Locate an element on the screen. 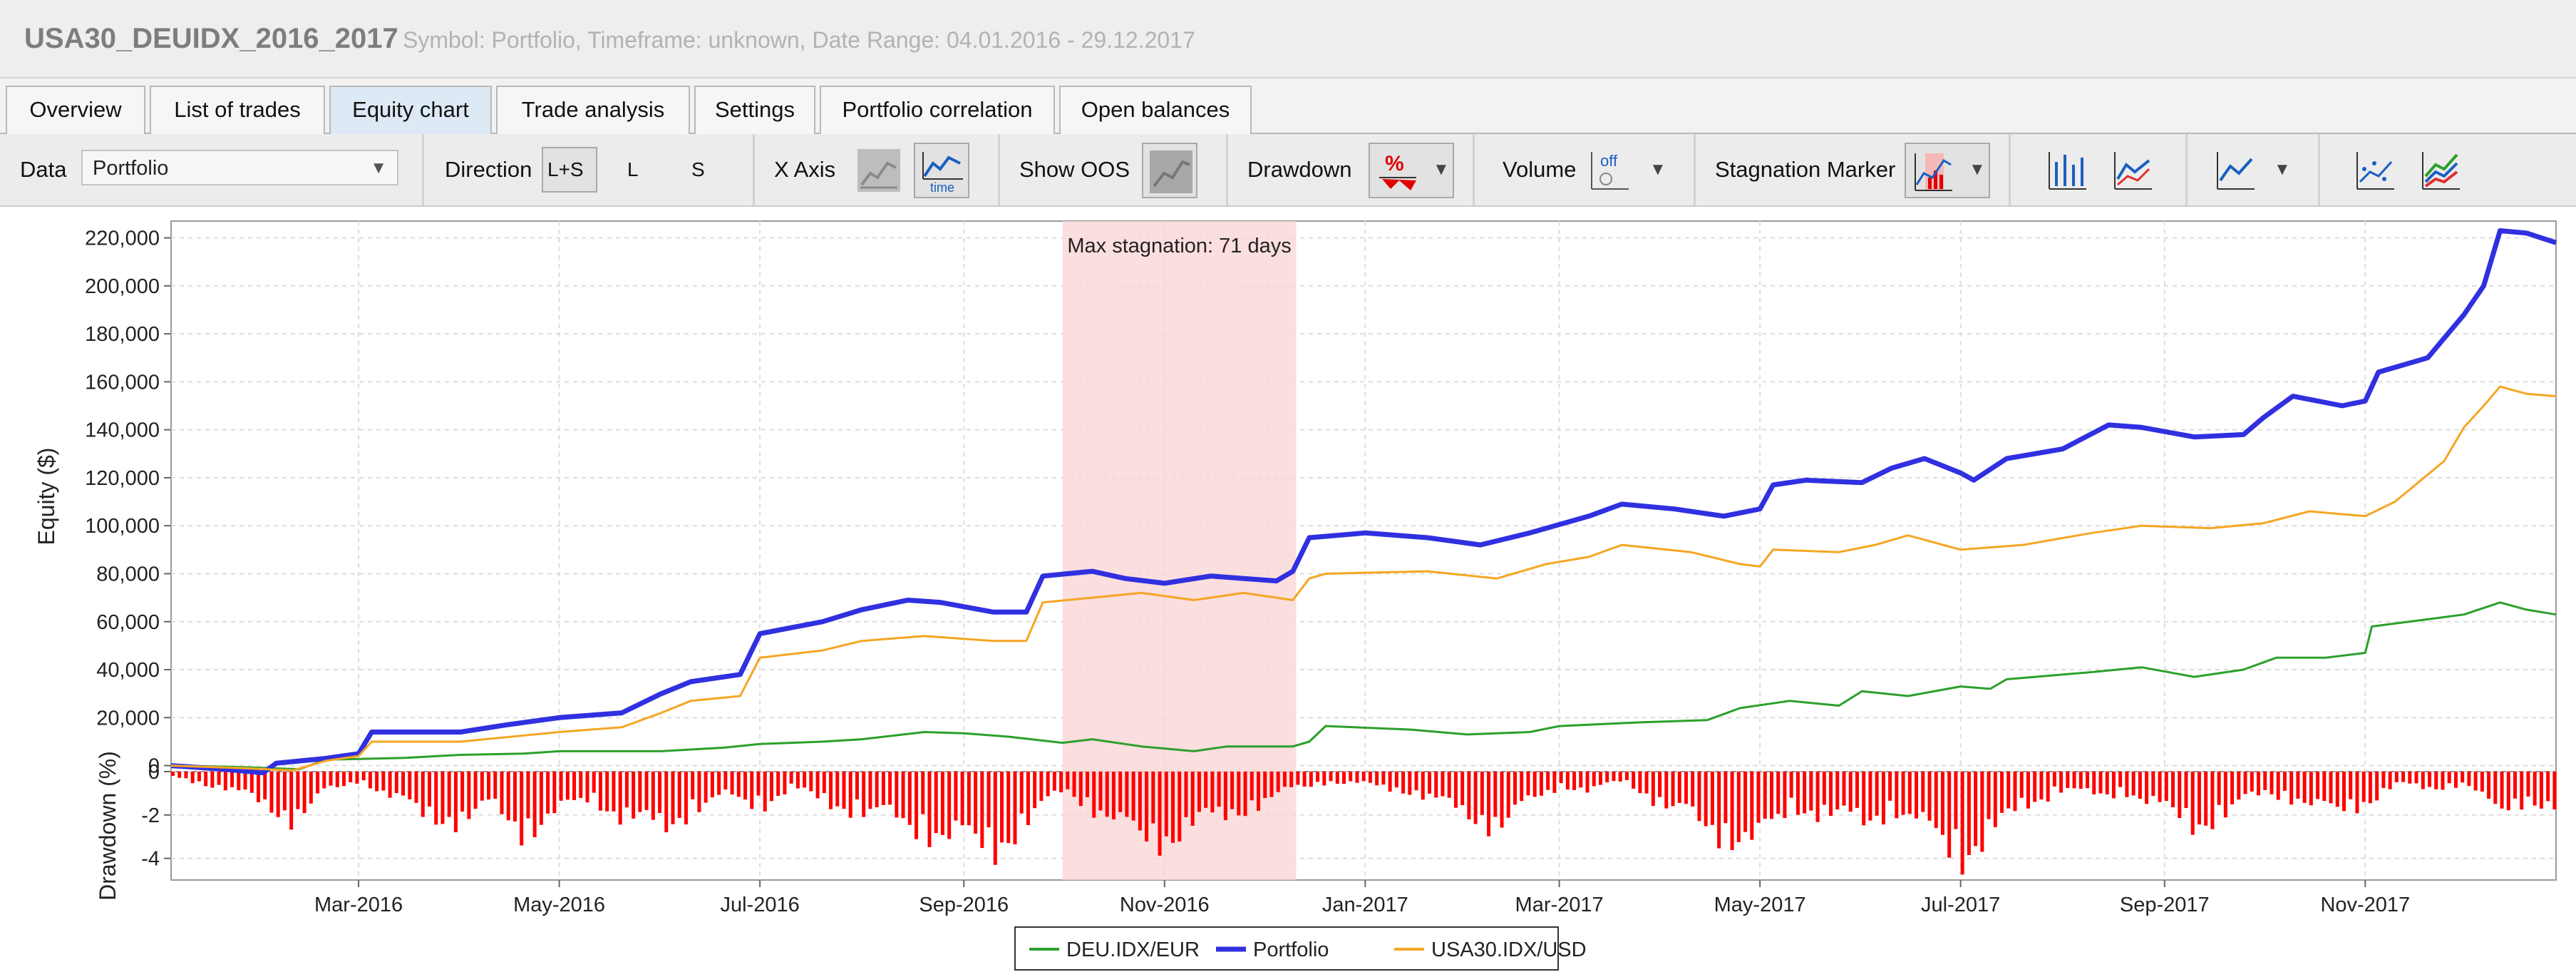 The width and height of the screenshot is (2576, 977). line-chart-dropdown-icon is located at coordinates (2236, 170).